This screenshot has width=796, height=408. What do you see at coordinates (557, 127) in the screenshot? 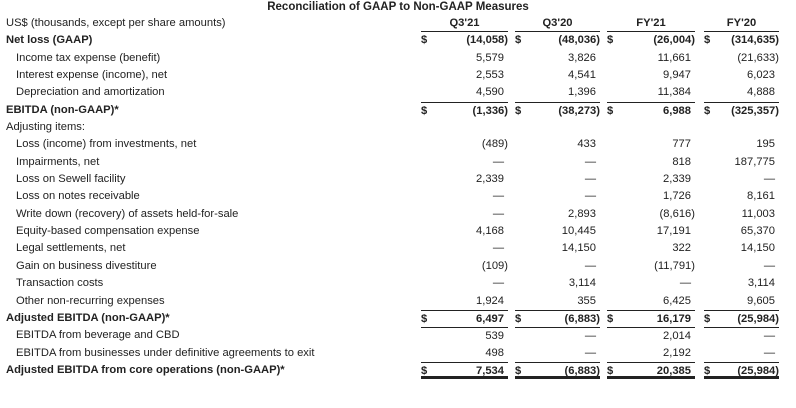
I see `value-box` at bounding box center [557, 127].